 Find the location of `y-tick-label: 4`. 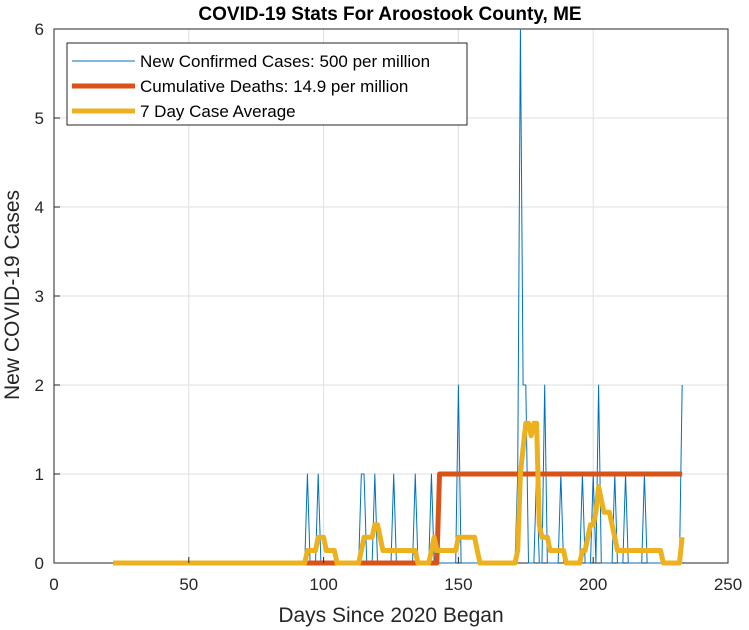

y-tick-label: 4 is located at coordinates (39, 207).